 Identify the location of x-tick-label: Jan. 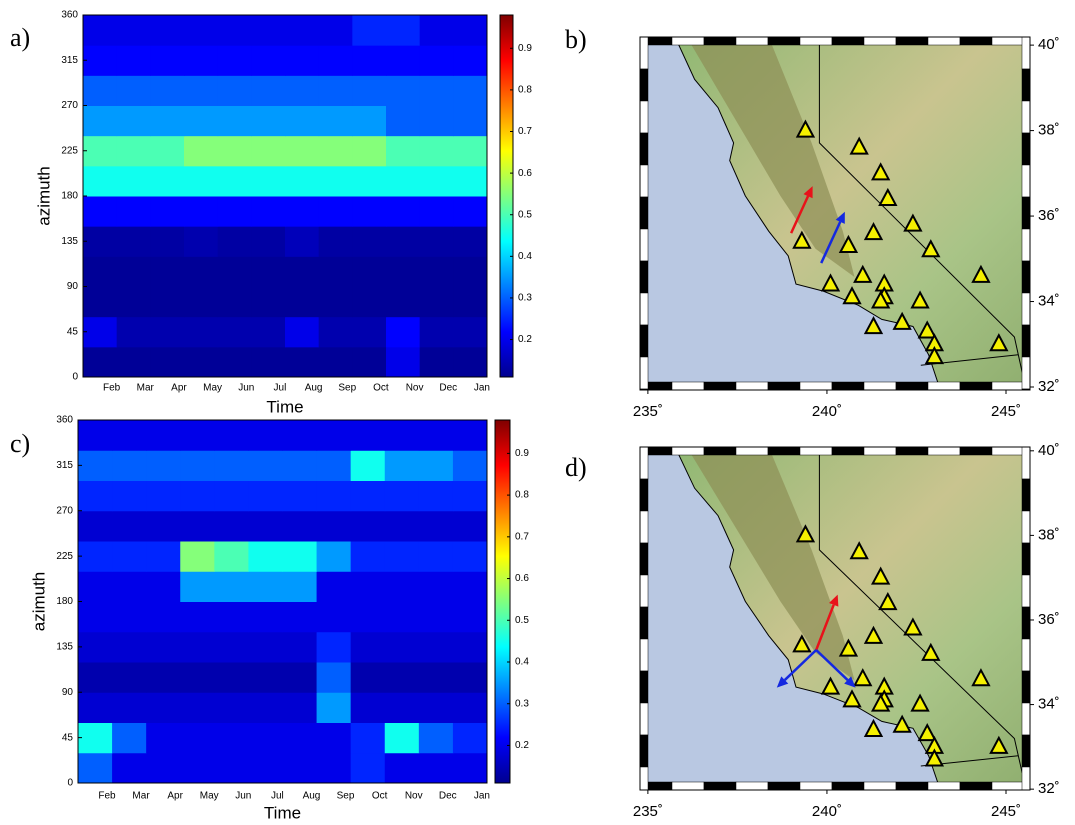
(482, 388).